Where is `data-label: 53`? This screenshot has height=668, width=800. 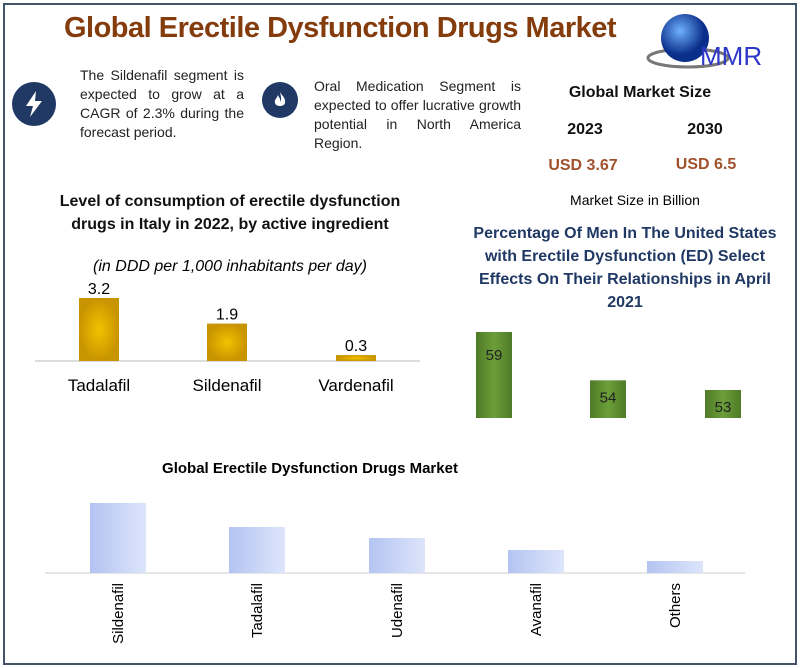 data-label: 53 is located at coordinates (723, 407).